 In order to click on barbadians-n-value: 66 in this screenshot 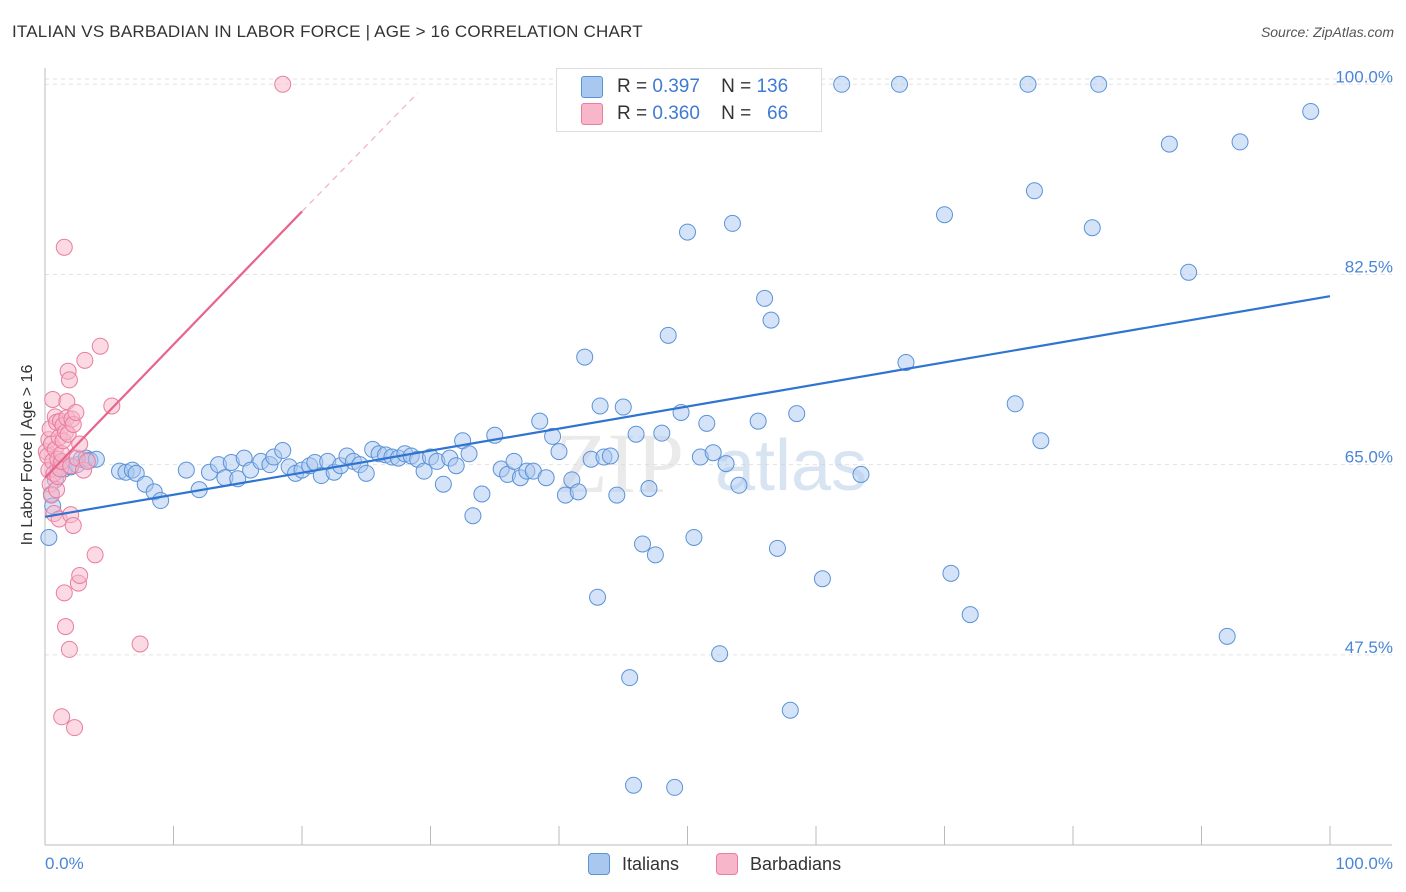, I will do `click(778, 113)`.